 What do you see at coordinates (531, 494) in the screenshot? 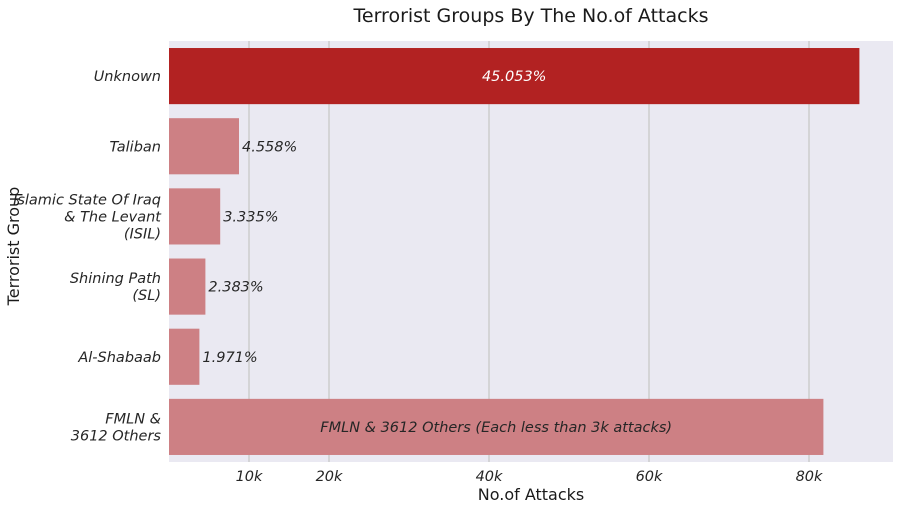
I see `x-axis-label: No.of Attacks` at bounding box center [531, 494].